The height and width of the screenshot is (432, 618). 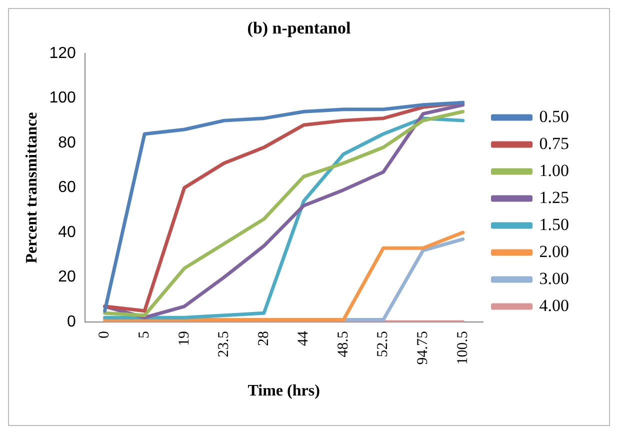 What do you see at coordinates (184, 338) in the screenshot?
I see `x-tick-label: 19` at bounding box center [184, 338].